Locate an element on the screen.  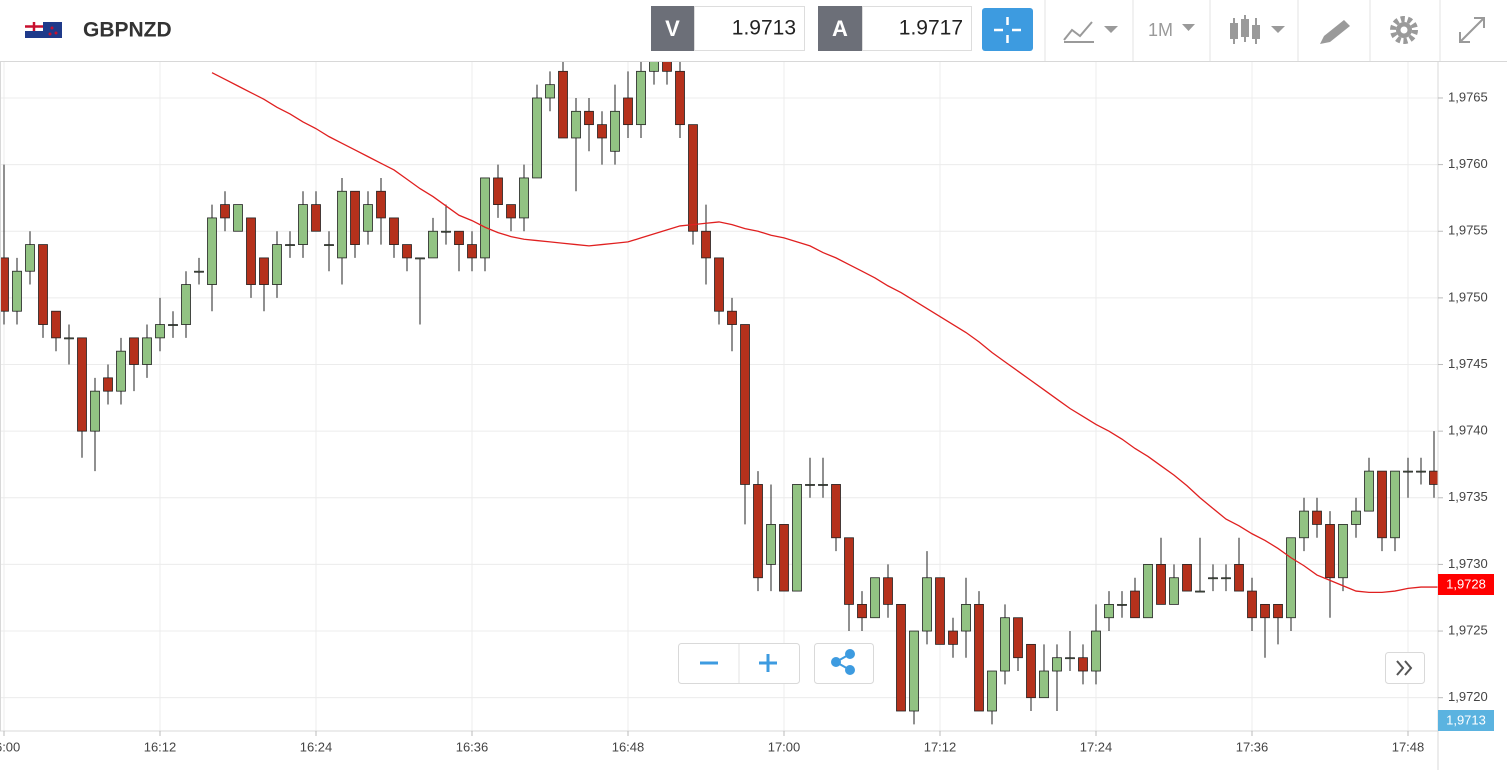
timeframe-button: 1M is located at coordinates (1171, 30).